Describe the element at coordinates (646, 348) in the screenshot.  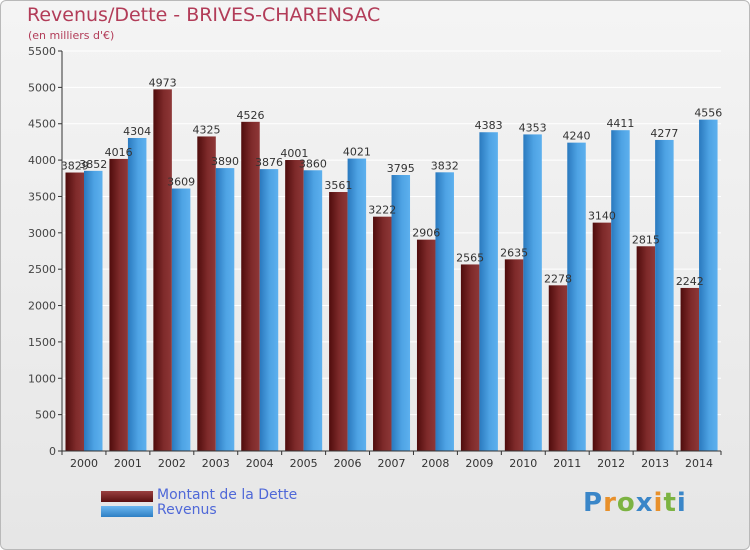
I see `bar-dette-2013` at that location.